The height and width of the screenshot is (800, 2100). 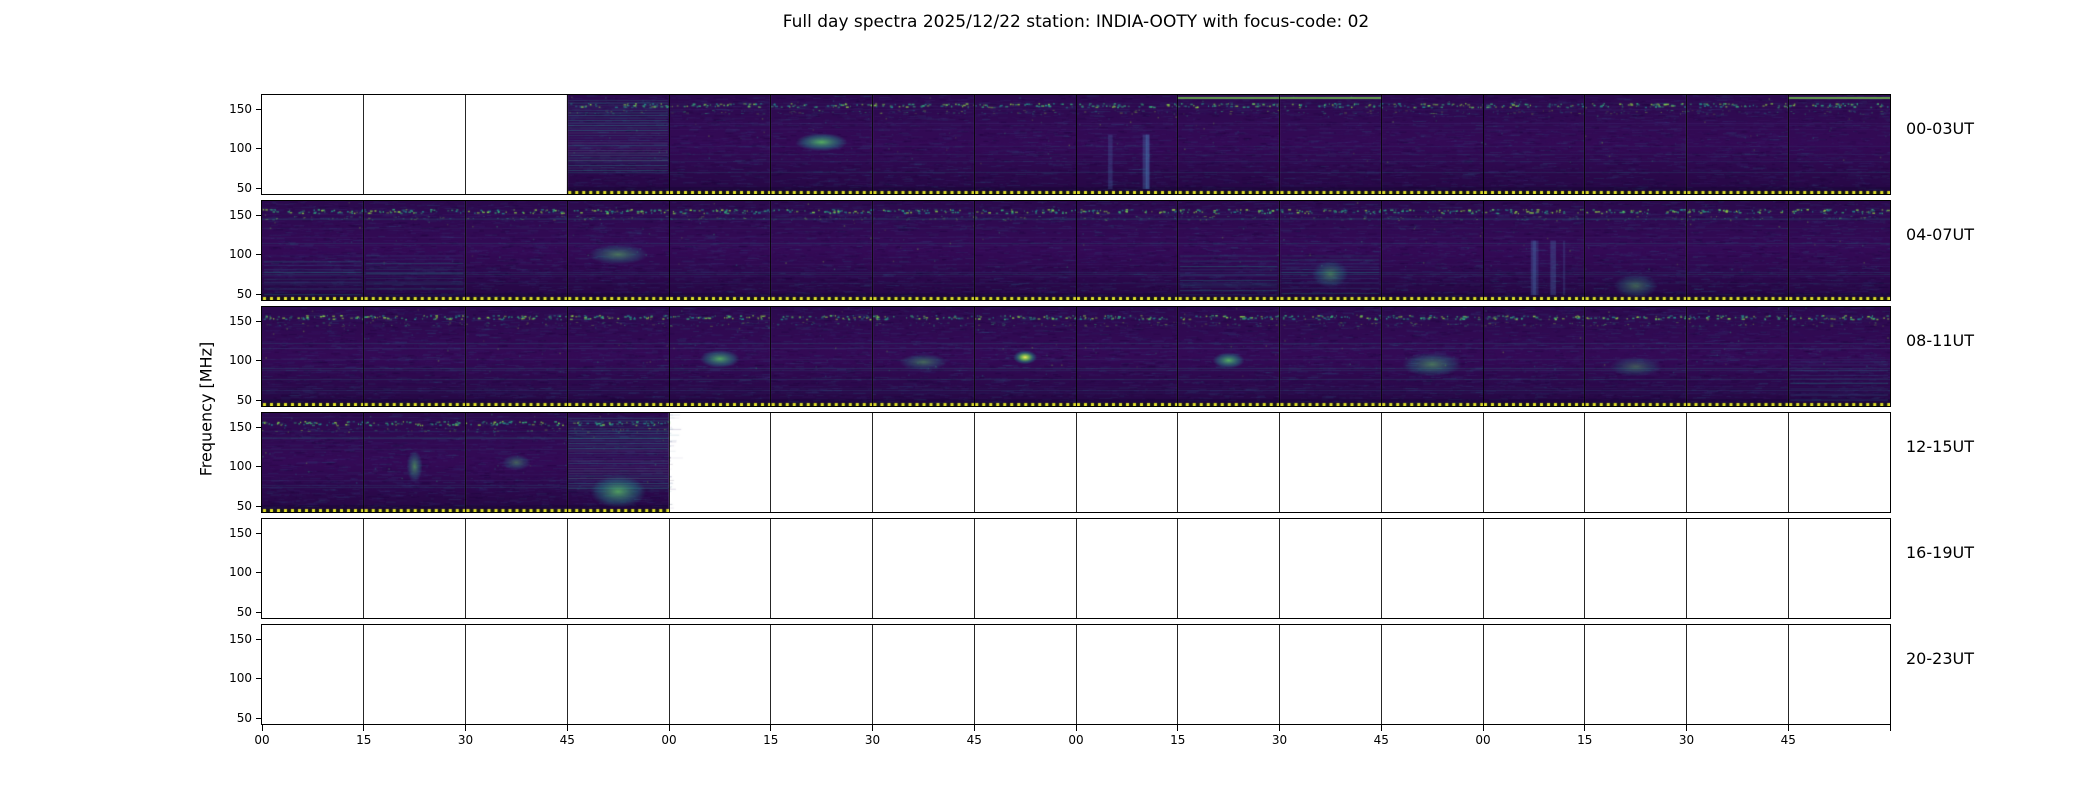 What do you see at coordinates (1076, 674) in the screenshot?
I see `spectrogram-row-20-23ut` at bounding box center [1076, 674].